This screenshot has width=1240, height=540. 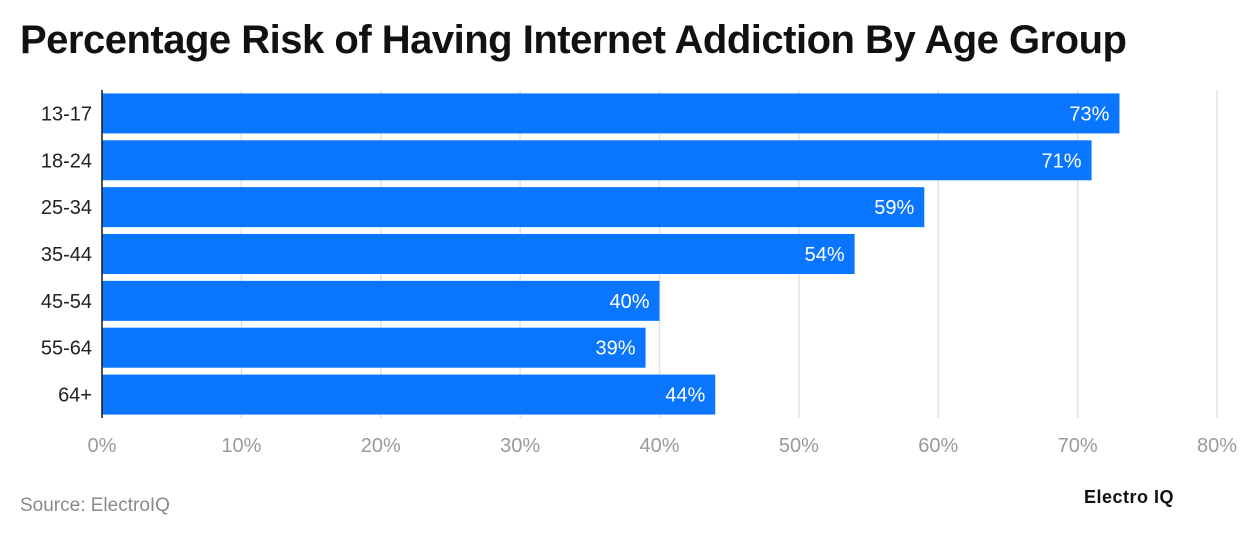 What do you see at coordinates (95, 505) in the screenshot?
I see `source-note: Source: ElectroIQ` at bounding box center [95, 505].